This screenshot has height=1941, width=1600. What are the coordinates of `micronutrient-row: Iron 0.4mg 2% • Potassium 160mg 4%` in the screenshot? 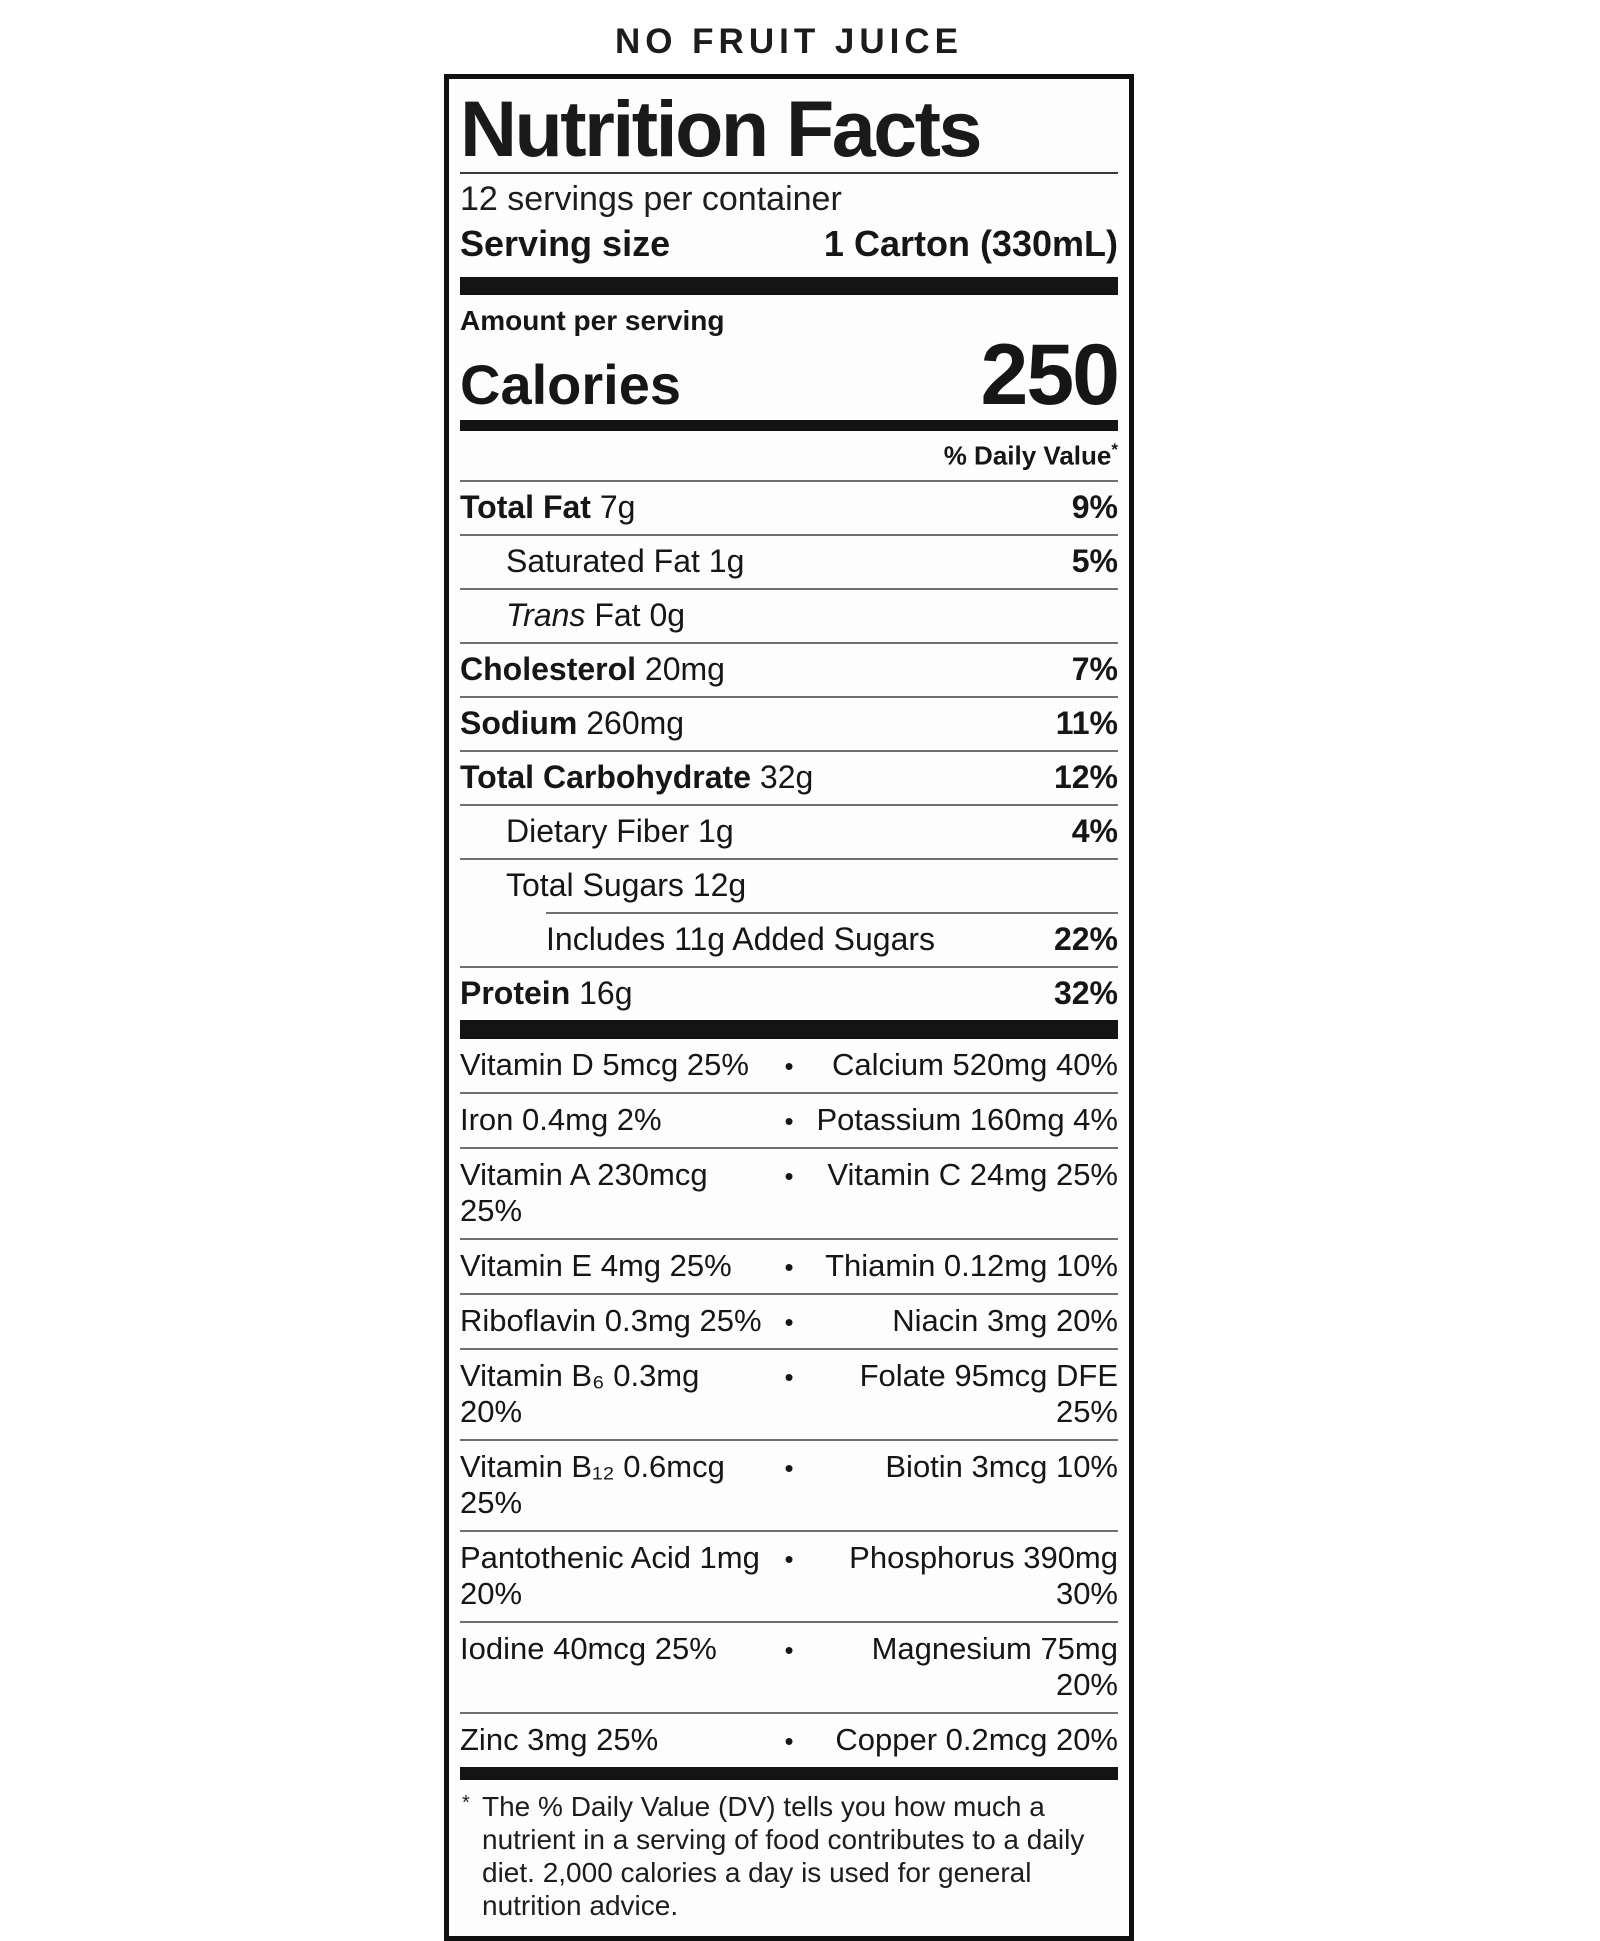 It's located at (789, 1119).